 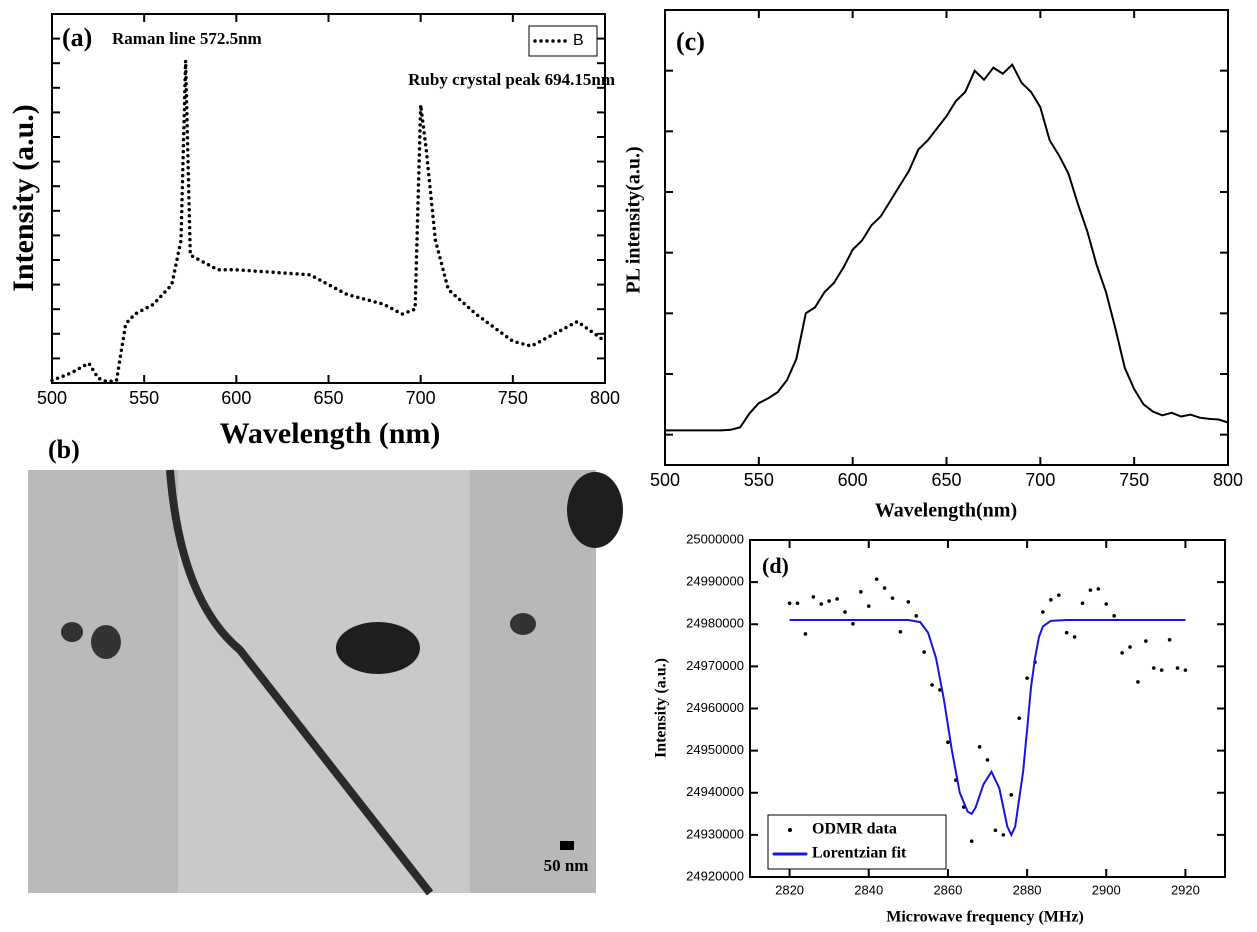 What do you see at coordinates (715, 665) in the screenshot?
I see `y-tick-label: 24970000` at bounding box center [715, 665].